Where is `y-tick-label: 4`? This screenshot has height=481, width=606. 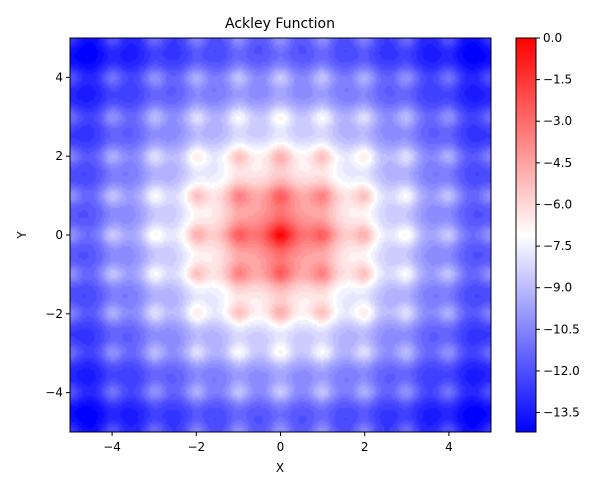 y-tick-label: 4 is located at coordinates (59, 77).